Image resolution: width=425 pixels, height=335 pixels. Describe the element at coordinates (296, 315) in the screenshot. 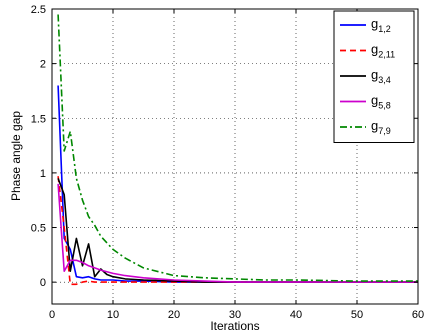

I see `x-tick-label: 40` at that location.